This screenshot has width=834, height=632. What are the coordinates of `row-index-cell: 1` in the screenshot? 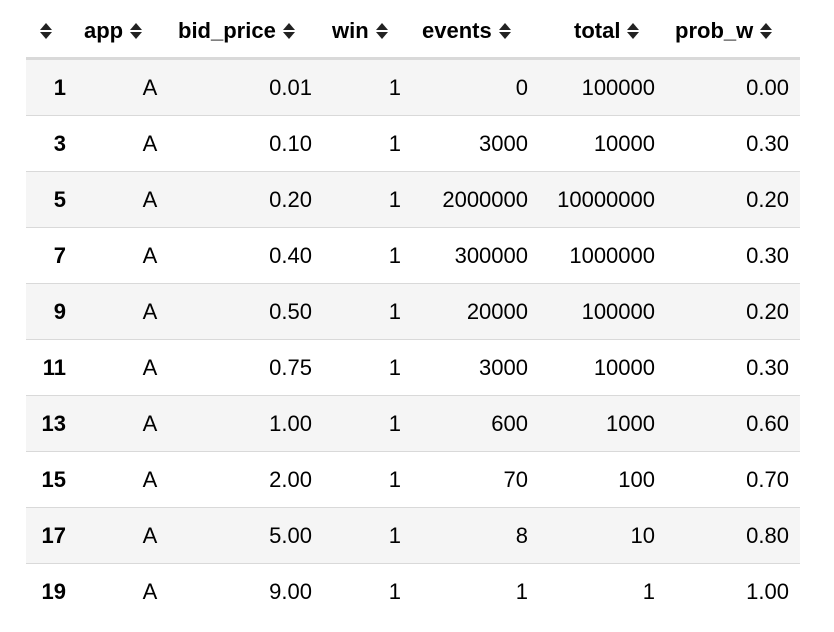 It's located at (59, 87).